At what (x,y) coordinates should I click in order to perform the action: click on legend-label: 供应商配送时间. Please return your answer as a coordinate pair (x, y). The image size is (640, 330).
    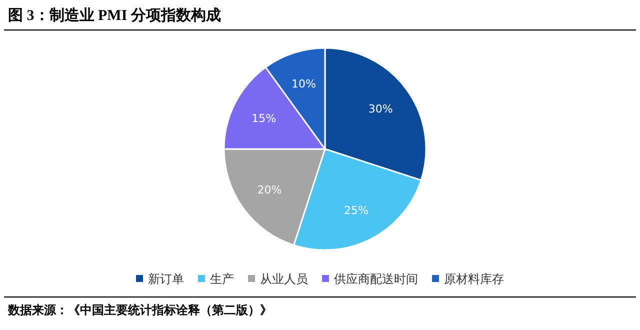
    Looking at the image, I should click on (376, 279).